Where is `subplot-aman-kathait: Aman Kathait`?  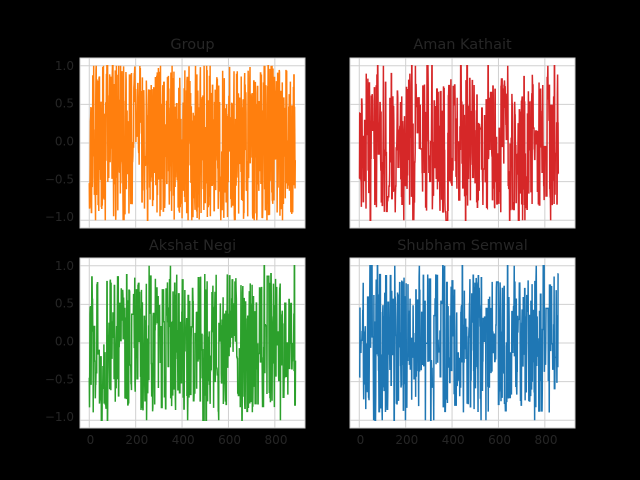 subplot-aman-kathait: Aman Kathait is located at coordinates (462, 133).